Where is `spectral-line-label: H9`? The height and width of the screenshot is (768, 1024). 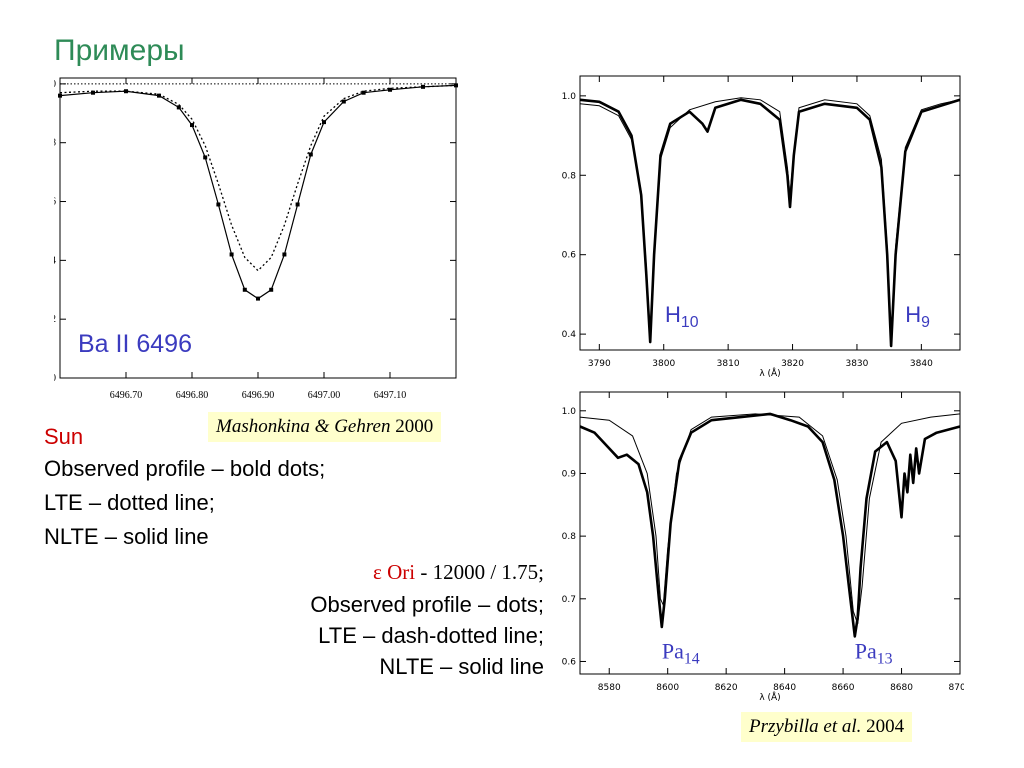 spectral-line-label: H9 is located at coordinates (917, 316).